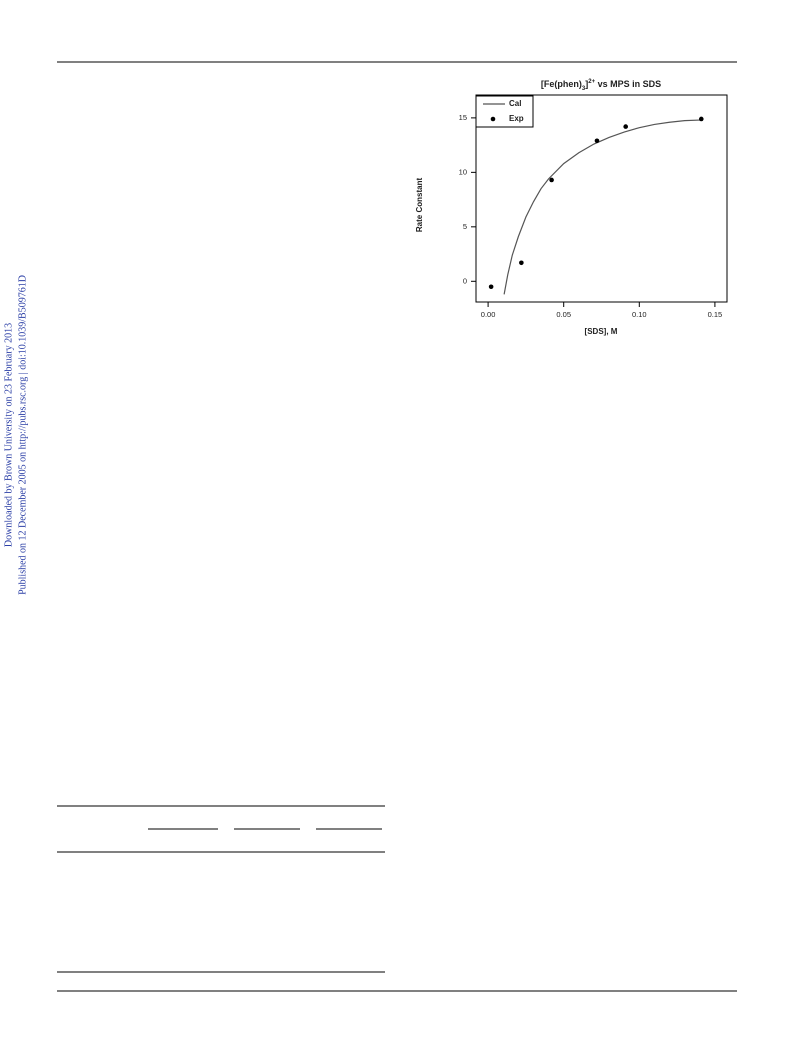 This screenshot has height=1045, width=793. I want to click on title-part: 3, so click(584, 89).